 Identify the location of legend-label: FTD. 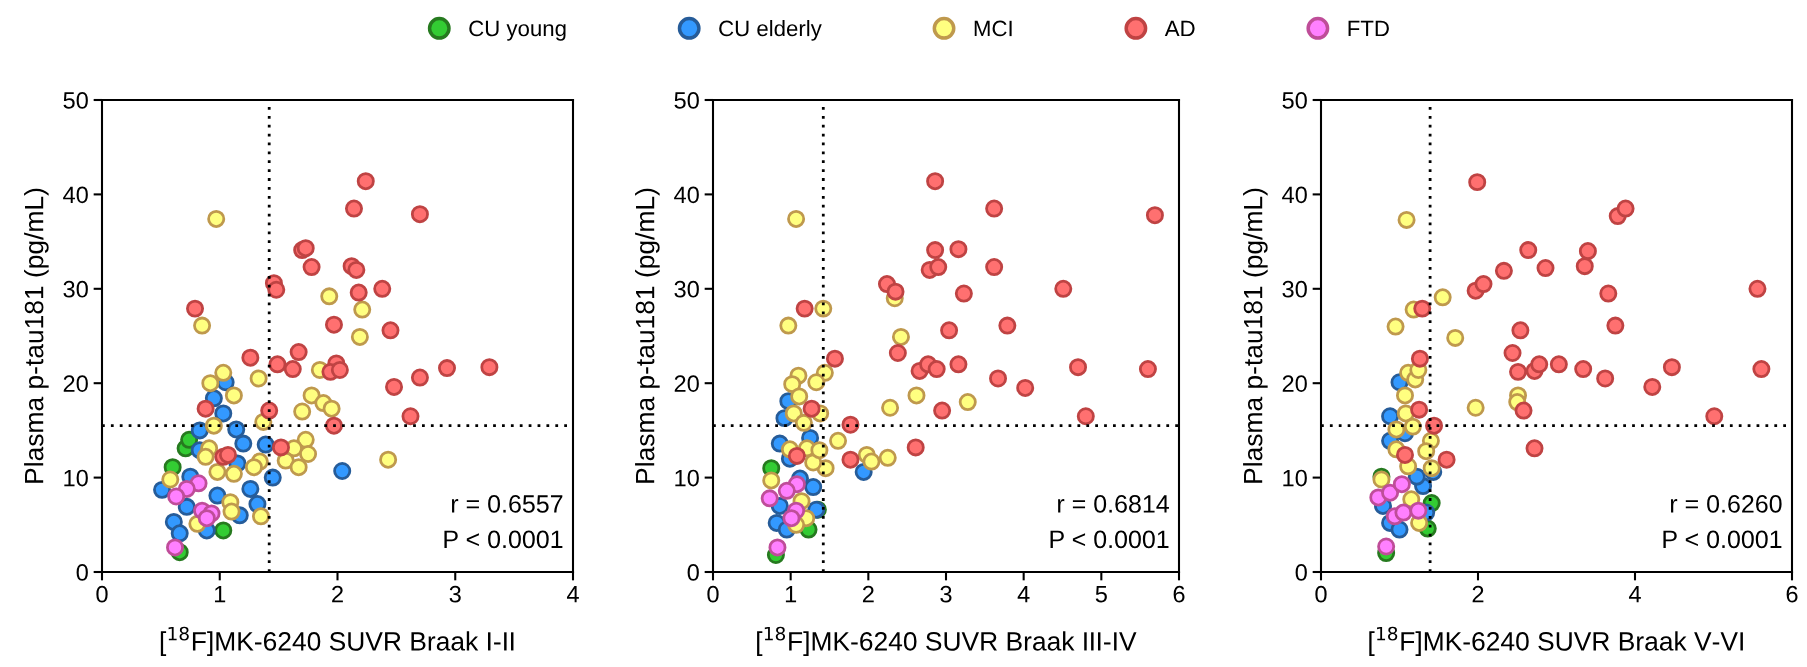
(1368, 28).